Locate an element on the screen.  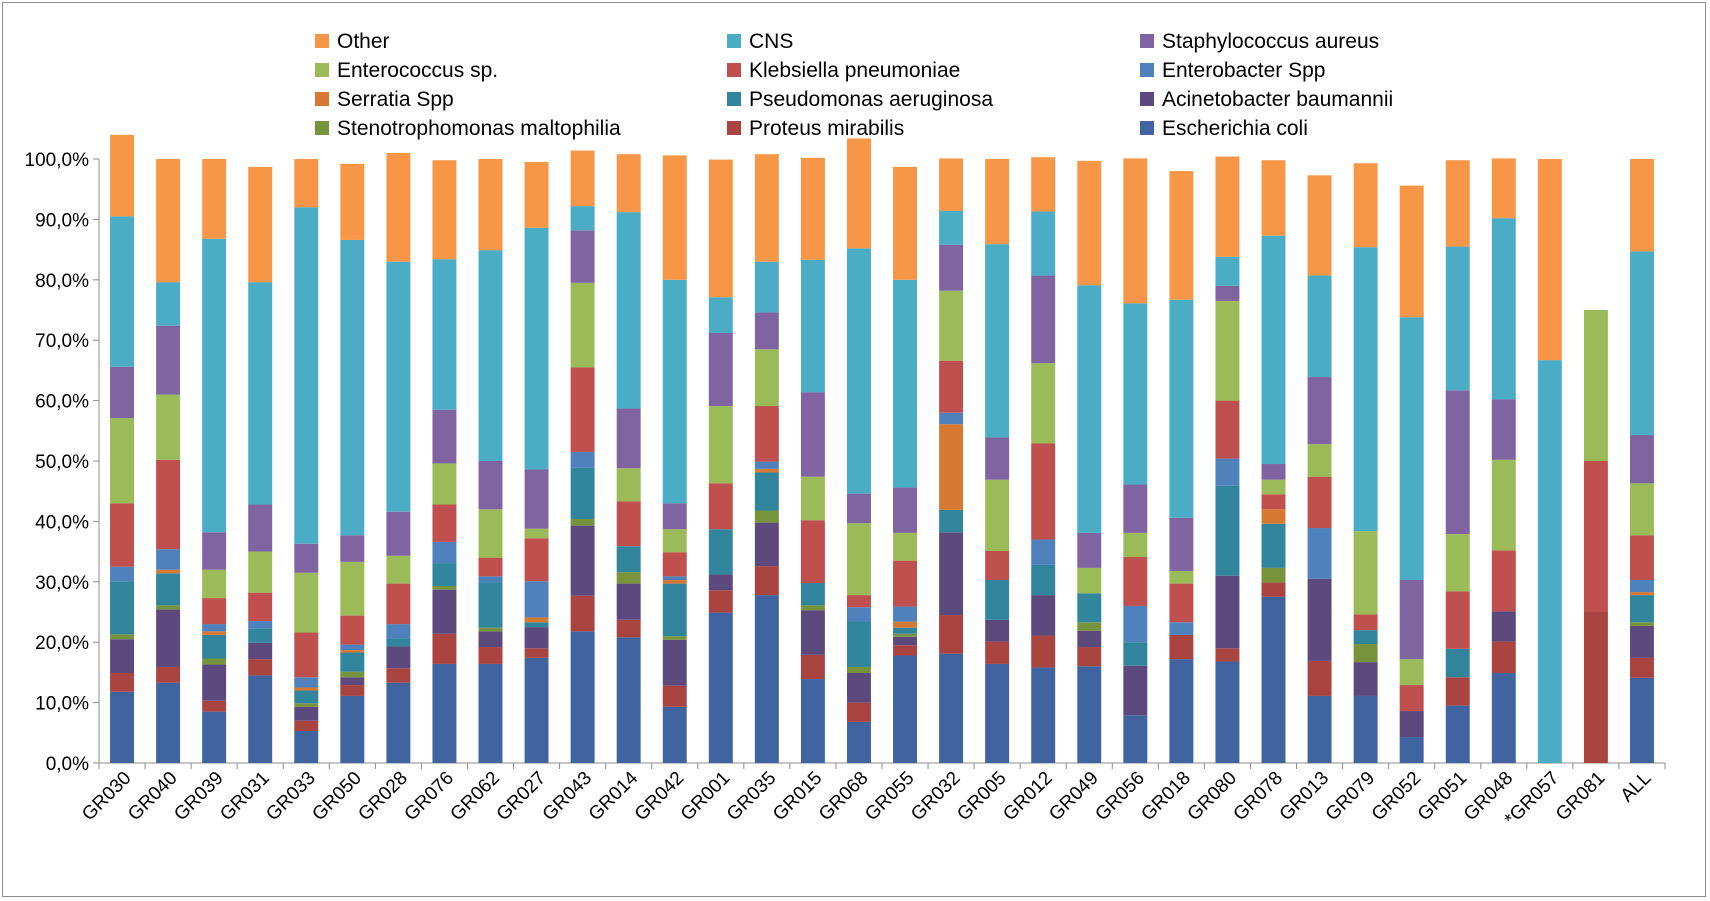
x-tick-label: GR012 is located at coordinates (1027, 796).